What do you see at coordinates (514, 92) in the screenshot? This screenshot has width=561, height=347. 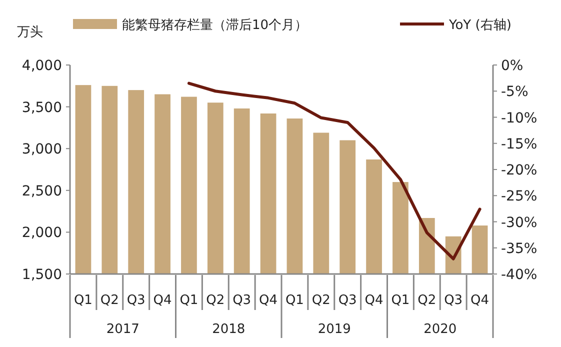 I see `y2-tick-label: -5%` at bounding box center [514, 92].